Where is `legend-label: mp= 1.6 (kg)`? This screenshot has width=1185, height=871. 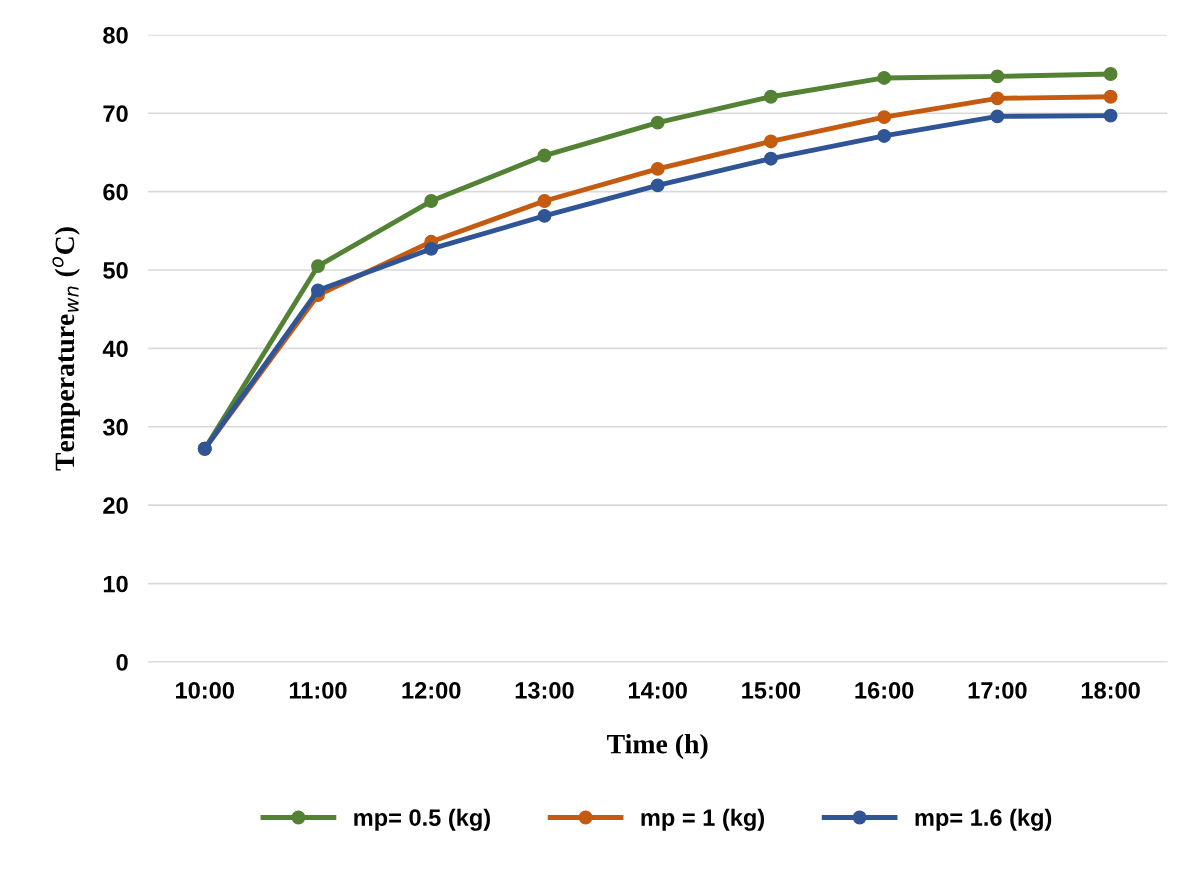 legend-label: mp= 1.6 (kg) is located at coordinates (983, 819).